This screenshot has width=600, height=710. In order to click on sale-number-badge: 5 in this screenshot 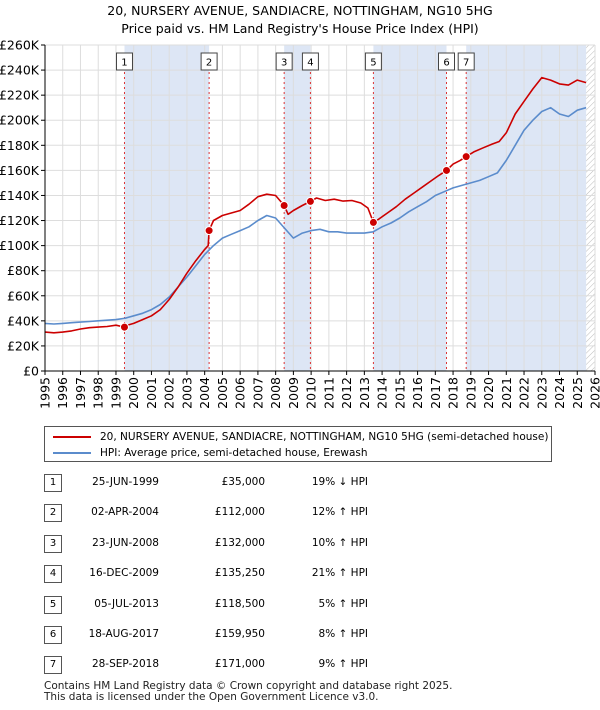, I will do `click(53, 605)`.